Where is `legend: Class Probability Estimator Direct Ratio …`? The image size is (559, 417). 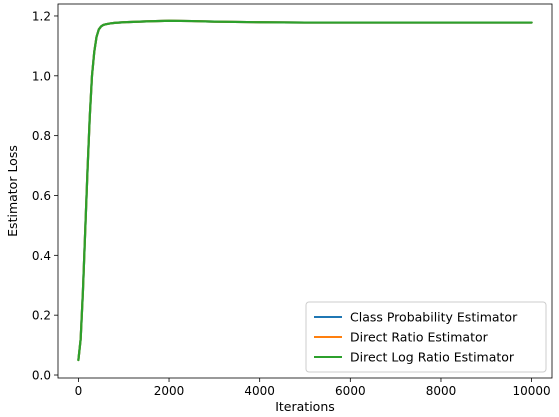
legend: Class Probability Estimator Direct Ratio … is located at coordinates (426, 337).